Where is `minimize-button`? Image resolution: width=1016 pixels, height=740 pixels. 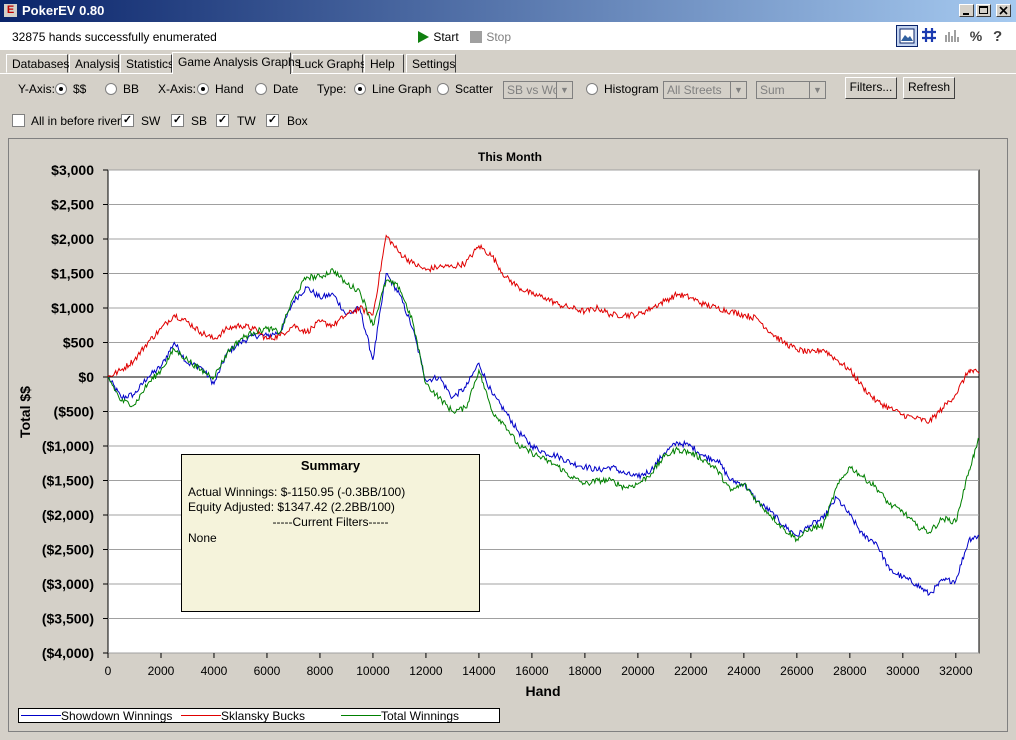 minimize-button is located at coordinates (966, 10).